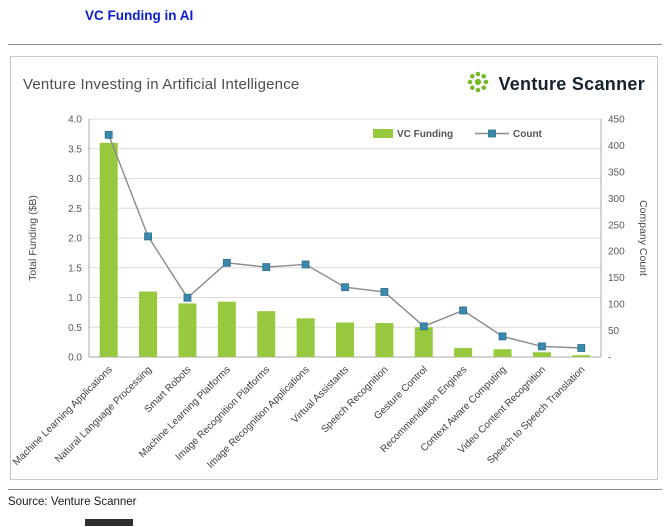 This screenshot has height=527, width=670. I want to click on svg-text: Speech Recognition, so click(354, 399).